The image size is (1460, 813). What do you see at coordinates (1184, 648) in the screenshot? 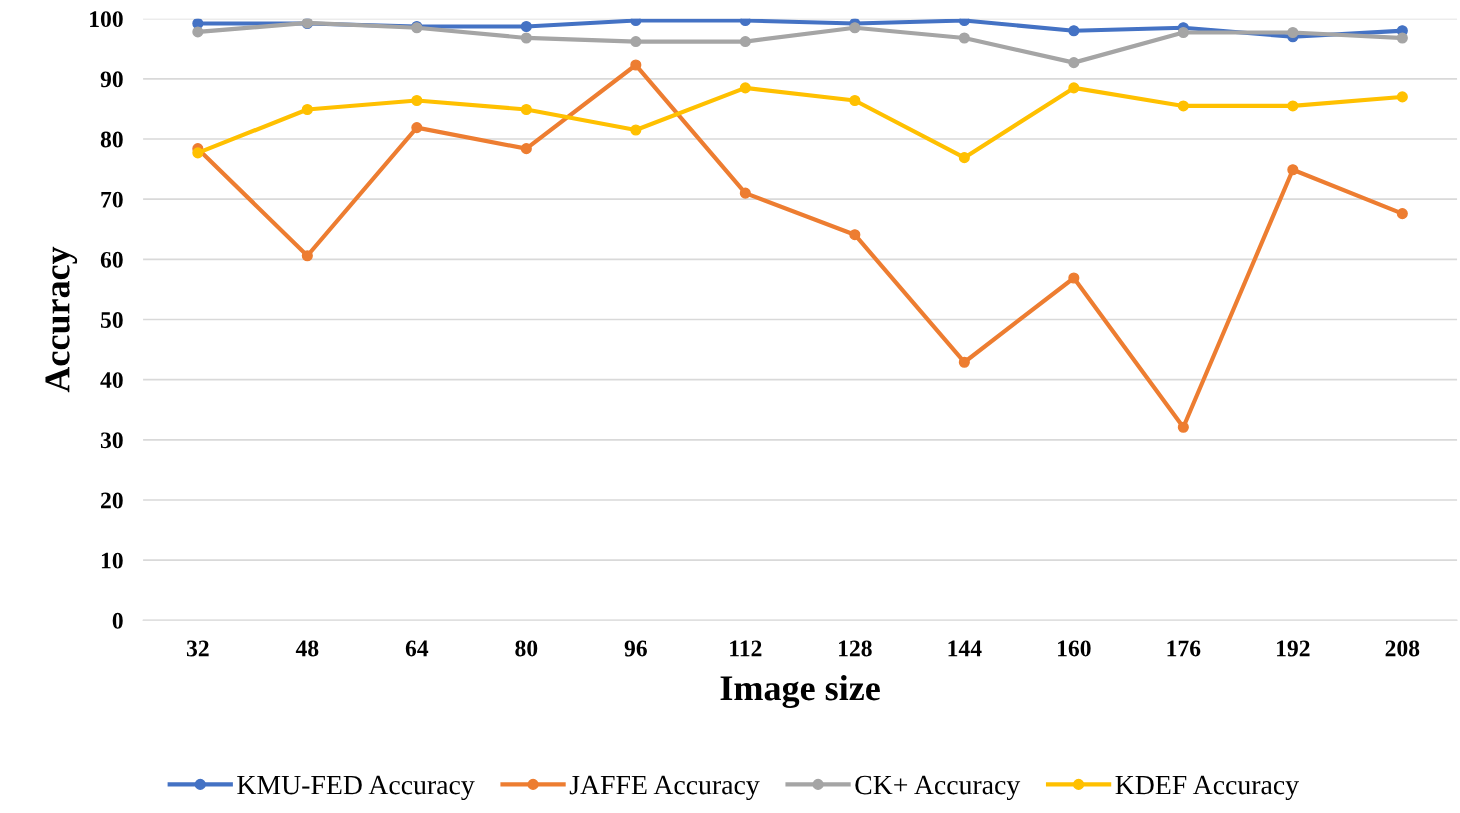
I see `x-tick-label: 176` at bounding box center [1184, 648].